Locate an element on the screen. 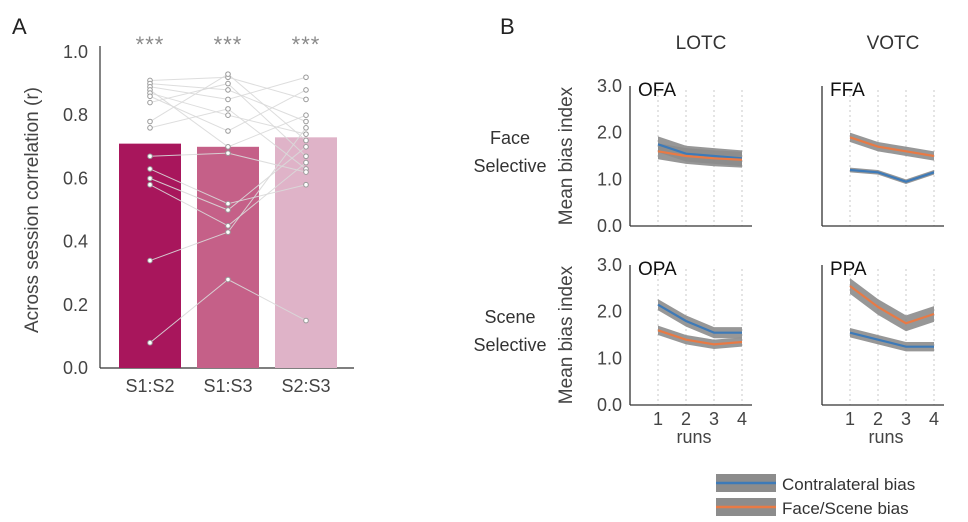 The width and height of the screenshot is (968, 522). panel-a-label: A is located at coordinates (19, 26).